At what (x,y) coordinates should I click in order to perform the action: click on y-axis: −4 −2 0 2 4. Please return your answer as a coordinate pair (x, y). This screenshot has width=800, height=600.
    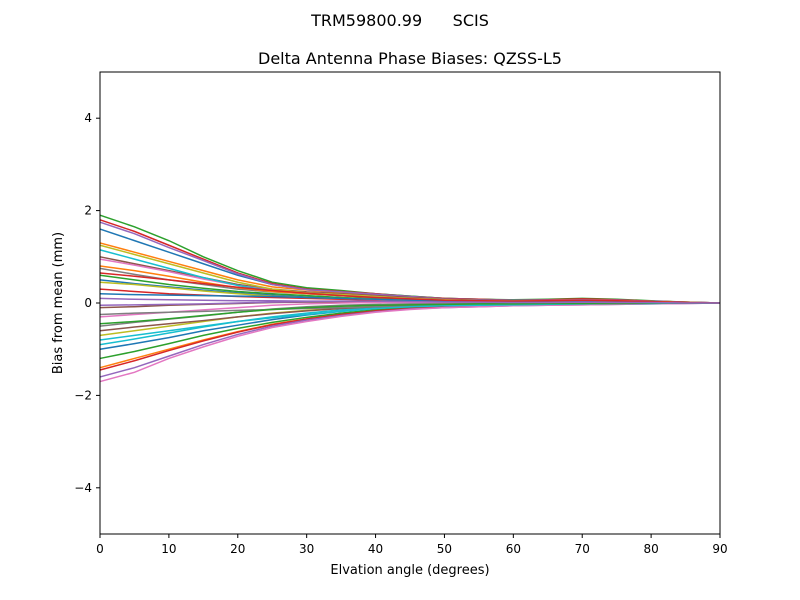
    Looking at the image, I should click on (87, 303).